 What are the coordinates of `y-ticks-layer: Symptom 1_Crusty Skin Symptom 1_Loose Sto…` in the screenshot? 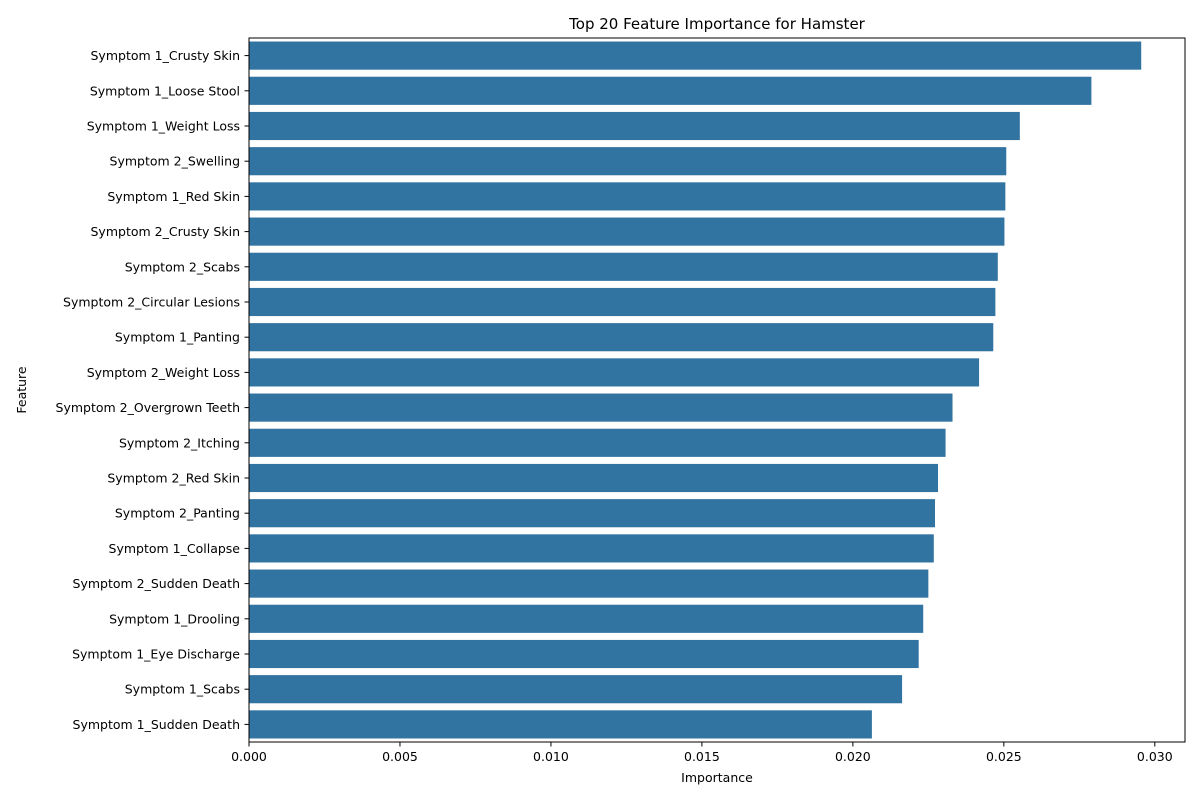 It's located at (152, 390).